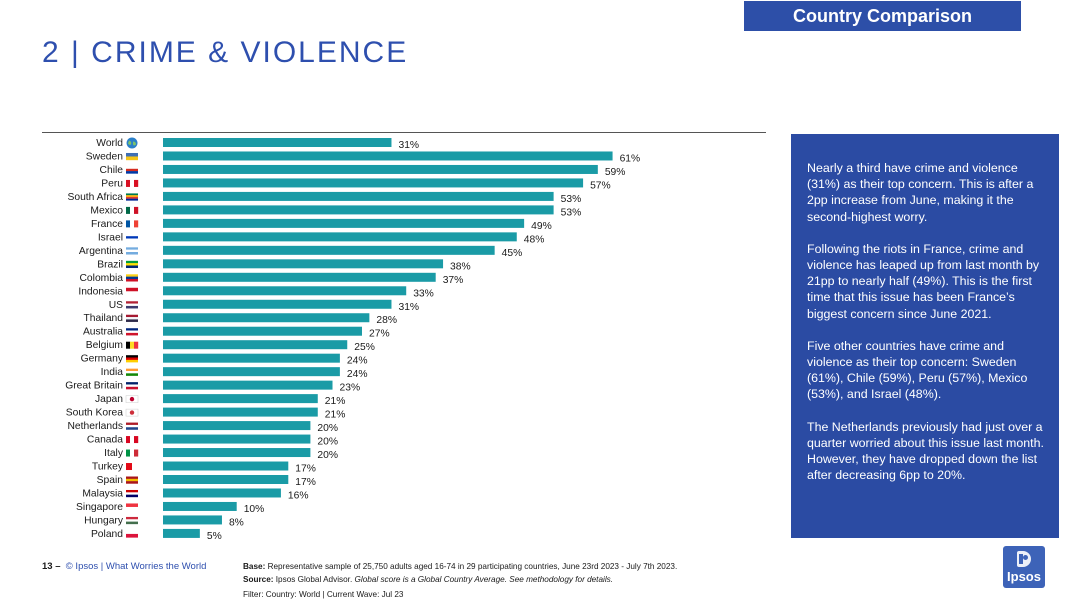 The image size is (1080, 607). What do you see at coordinates (132, 518) in the screenshot?
I see `hungary-flag-stripe` at bounding box center [132, 518].